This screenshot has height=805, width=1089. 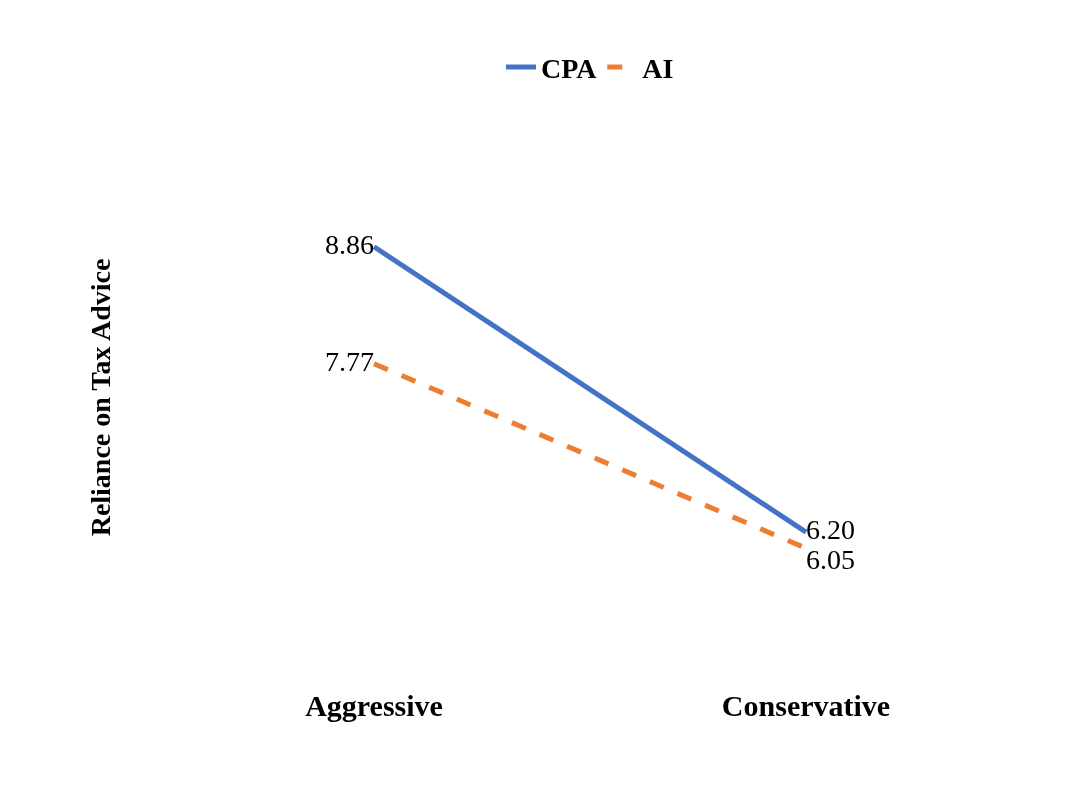 What do you see at coordinates (349, 244) in the screenshot?
I see `data-label: 8.86` at bounding box center [349, 244].